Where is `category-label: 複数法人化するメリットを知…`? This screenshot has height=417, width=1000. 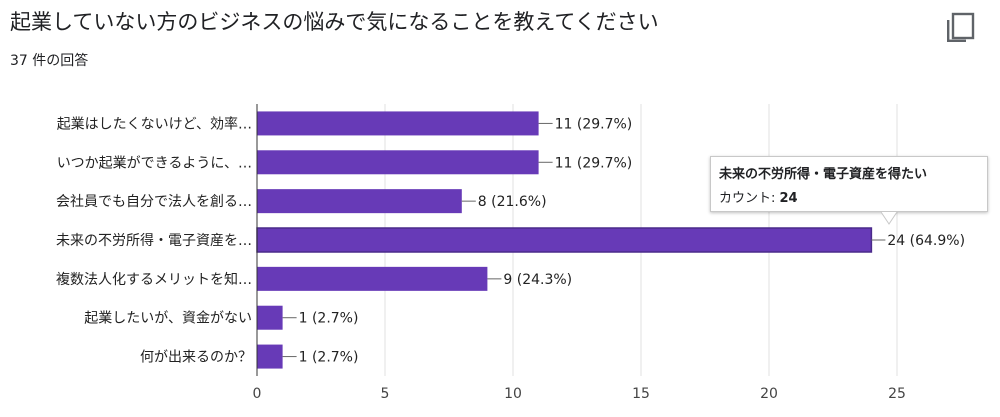 category-label: 複数法人化するメリットを知… is located at coordinates (154, 279).